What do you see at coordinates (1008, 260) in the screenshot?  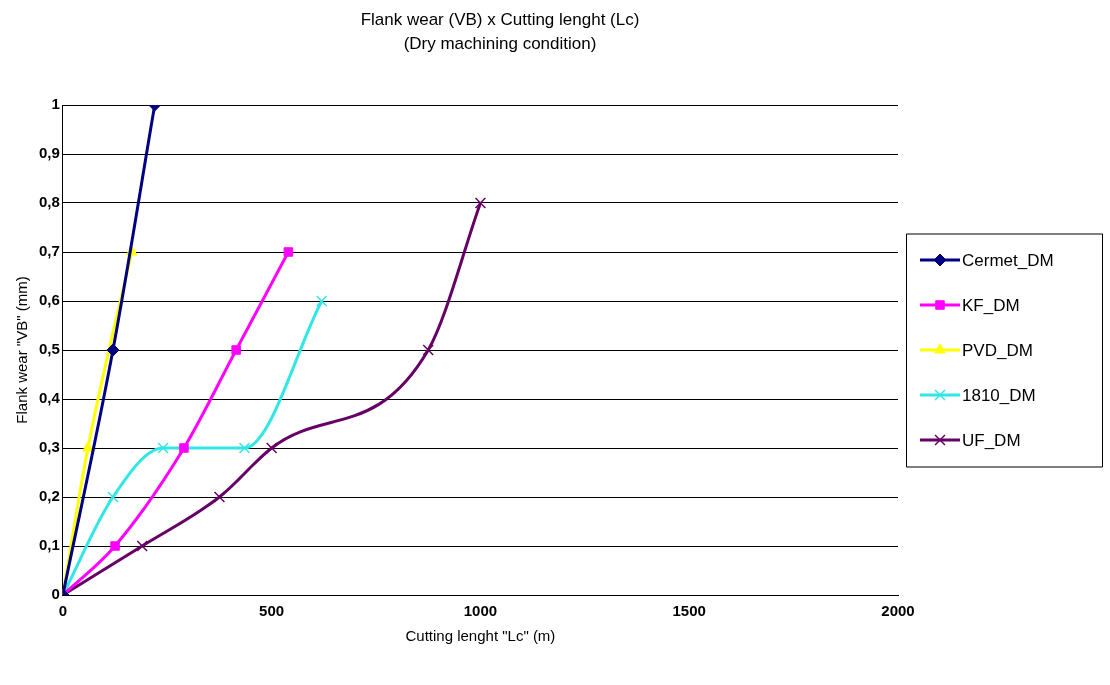 I see `legend-label: Cermet_DM` at bounding box center [1008, 260].